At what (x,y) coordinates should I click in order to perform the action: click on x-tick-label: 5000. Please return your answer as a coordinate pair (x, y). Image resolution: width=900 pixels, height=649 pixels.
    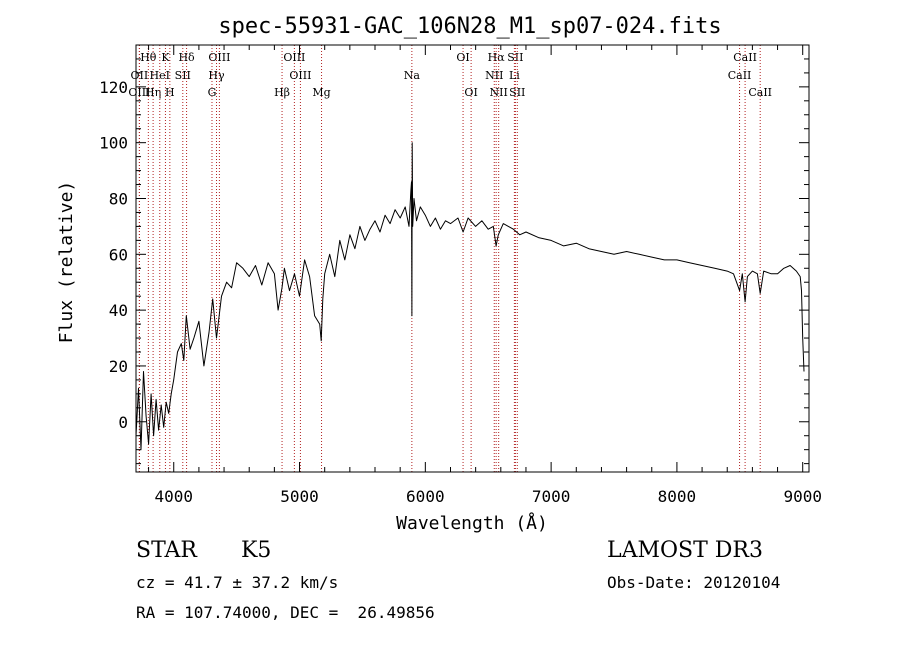
    Looking at the image, I should click on (299, 496).